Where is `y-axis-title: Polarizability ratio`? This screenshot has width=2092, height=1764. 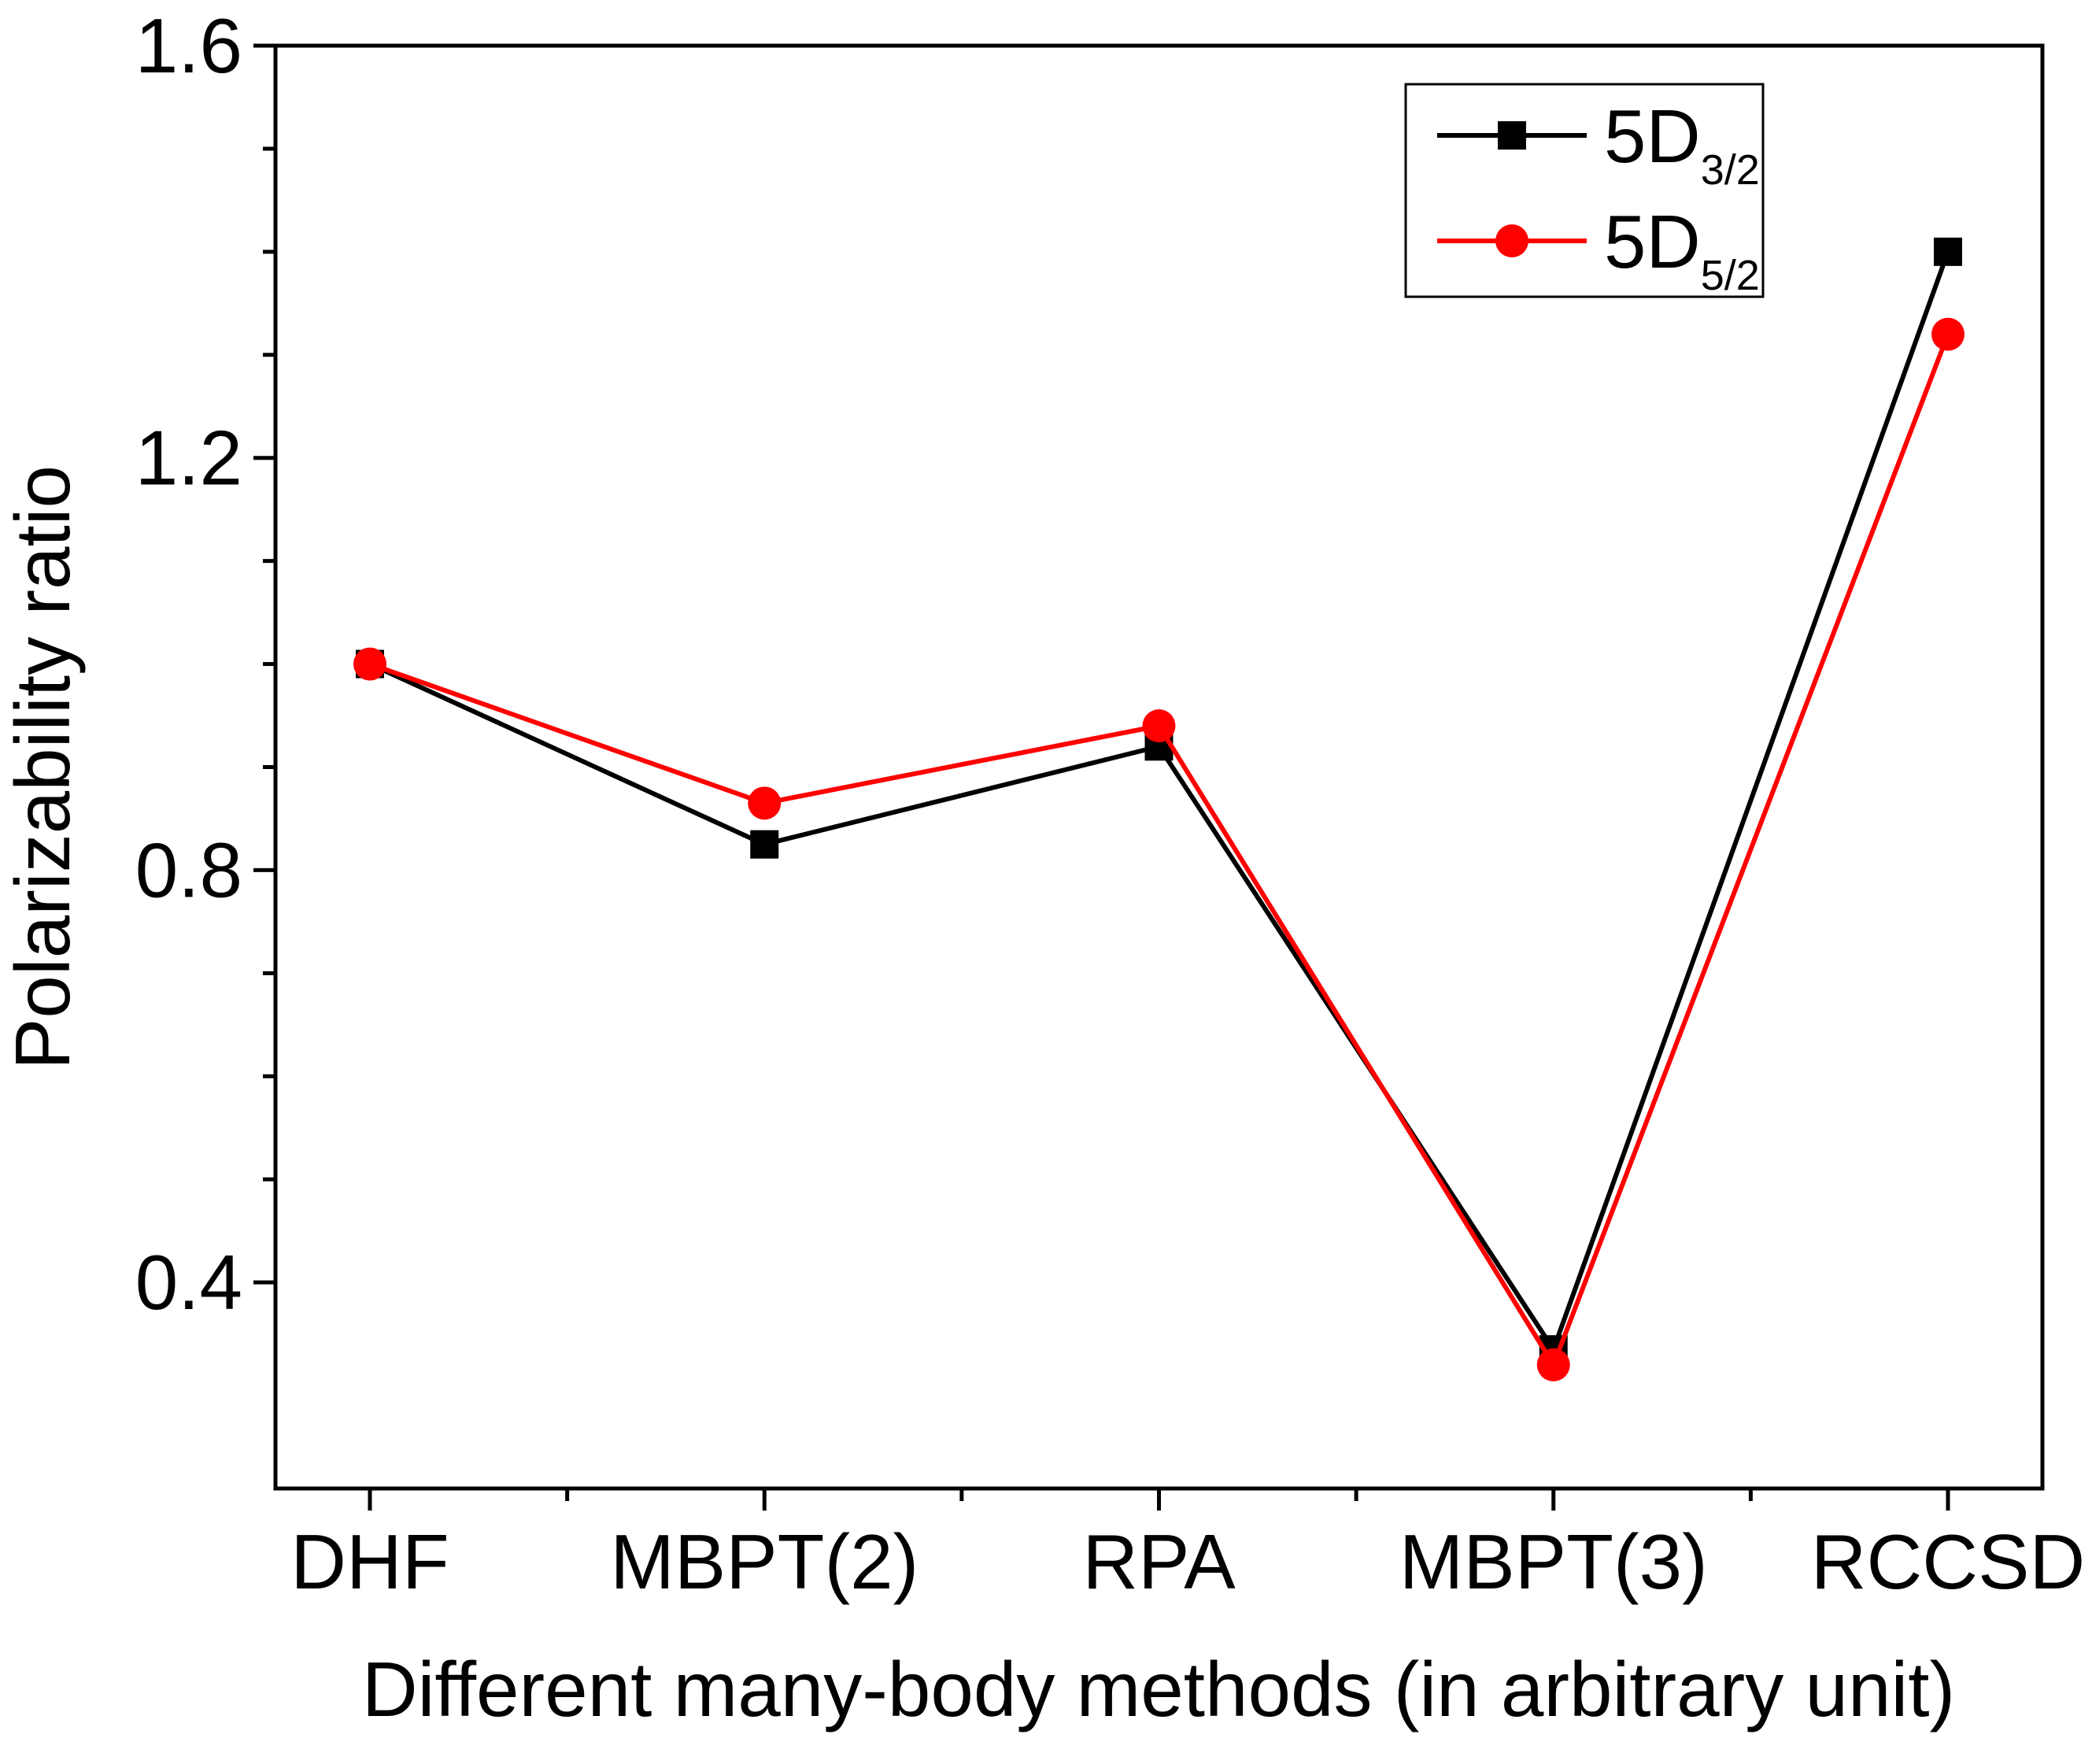
y-axis-title: Polarizability ratio is located at coordinates (43, 767).